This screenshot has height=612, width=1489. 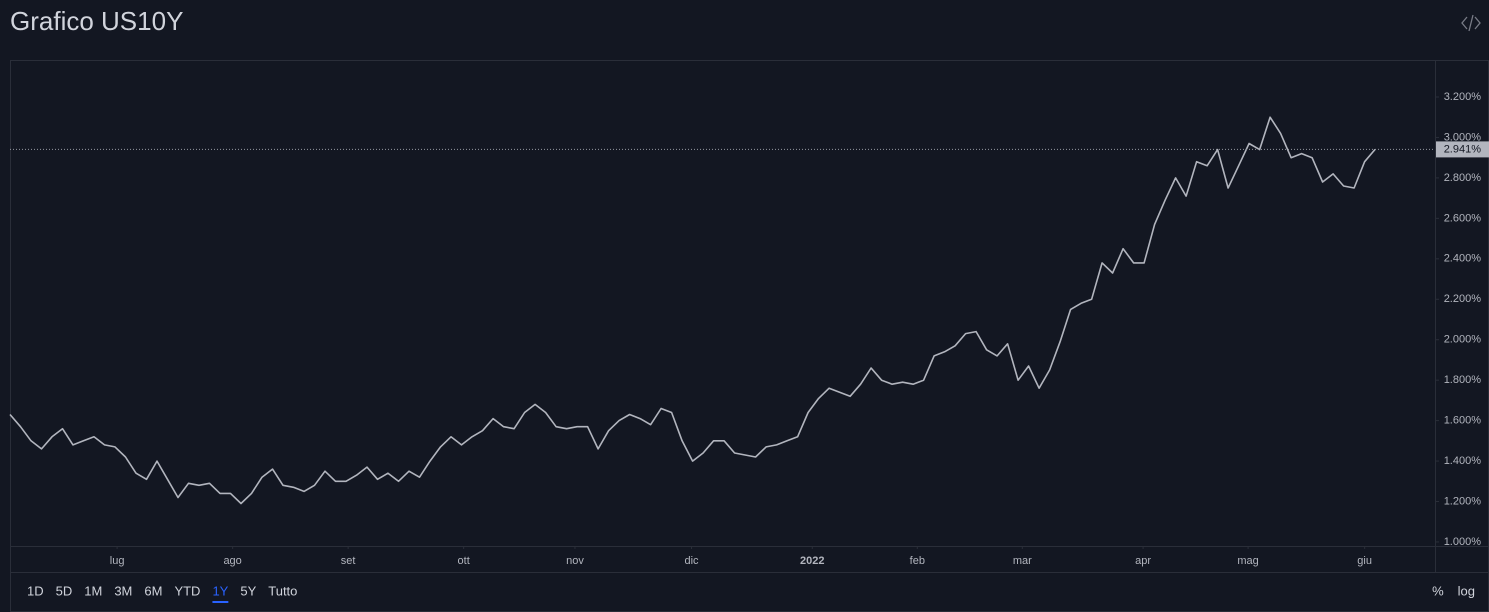 I want to click on x-tick-label: feb, so click(x=917, y=561).